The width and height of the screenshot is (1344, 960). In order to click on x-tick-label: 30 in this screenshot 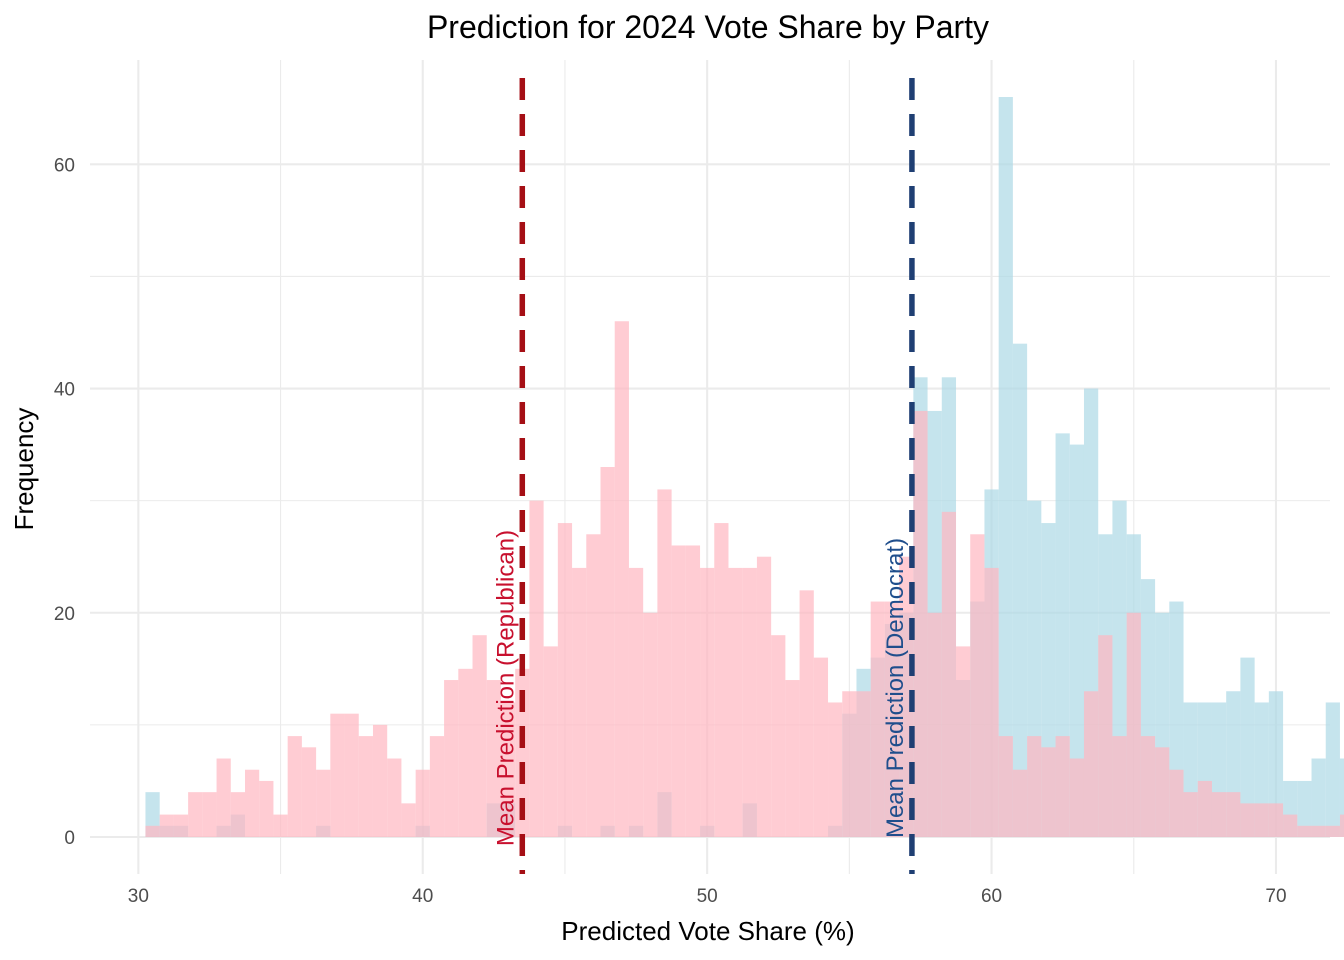, I will do `click(138, 896)`.